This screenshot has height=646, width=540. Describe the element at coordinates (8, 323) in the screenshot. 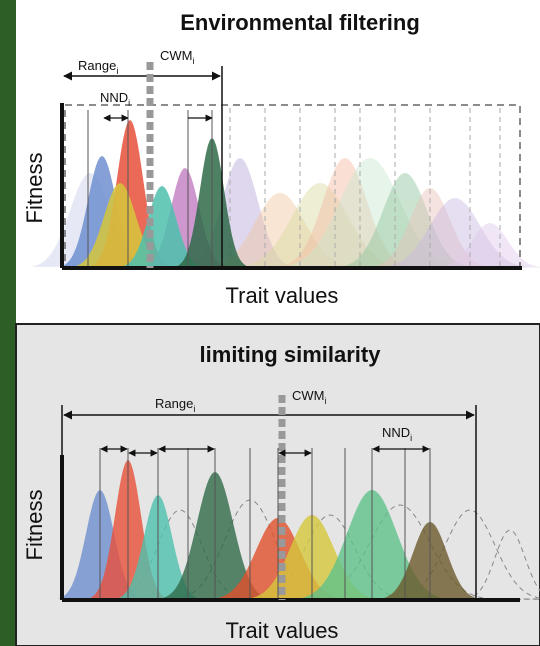

I see `background-strip` at that location.